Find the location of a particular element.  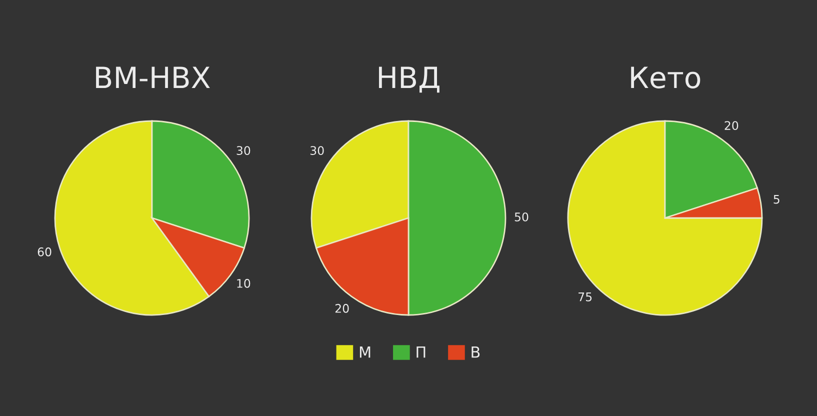

chart-title: Кето is located at coordinates (665, 77).